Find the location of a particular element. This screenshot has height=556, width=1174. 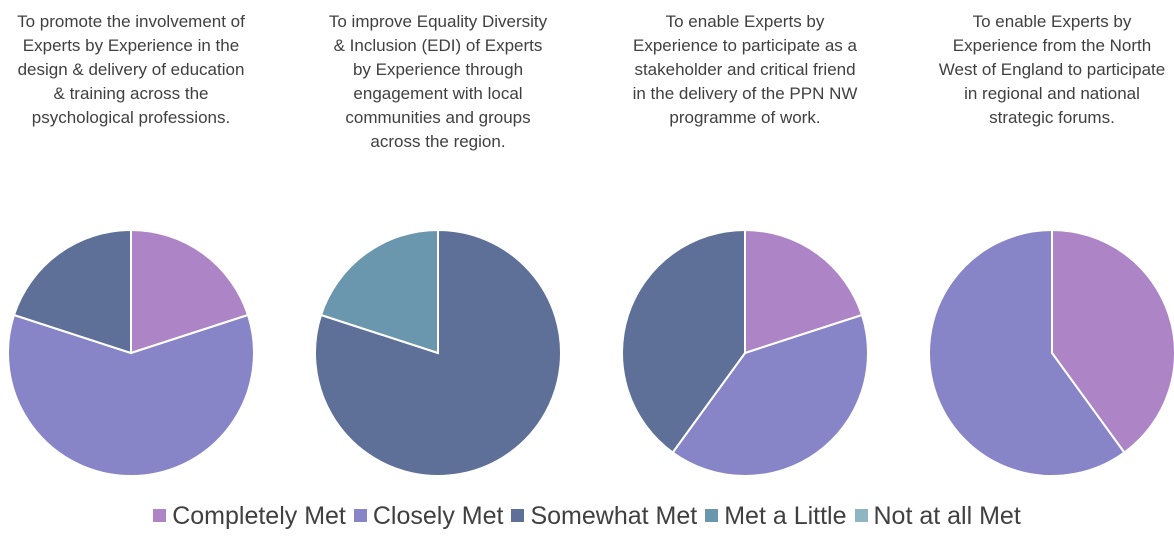

legend-item: Not at all Met is located at coordinates (937, 516).